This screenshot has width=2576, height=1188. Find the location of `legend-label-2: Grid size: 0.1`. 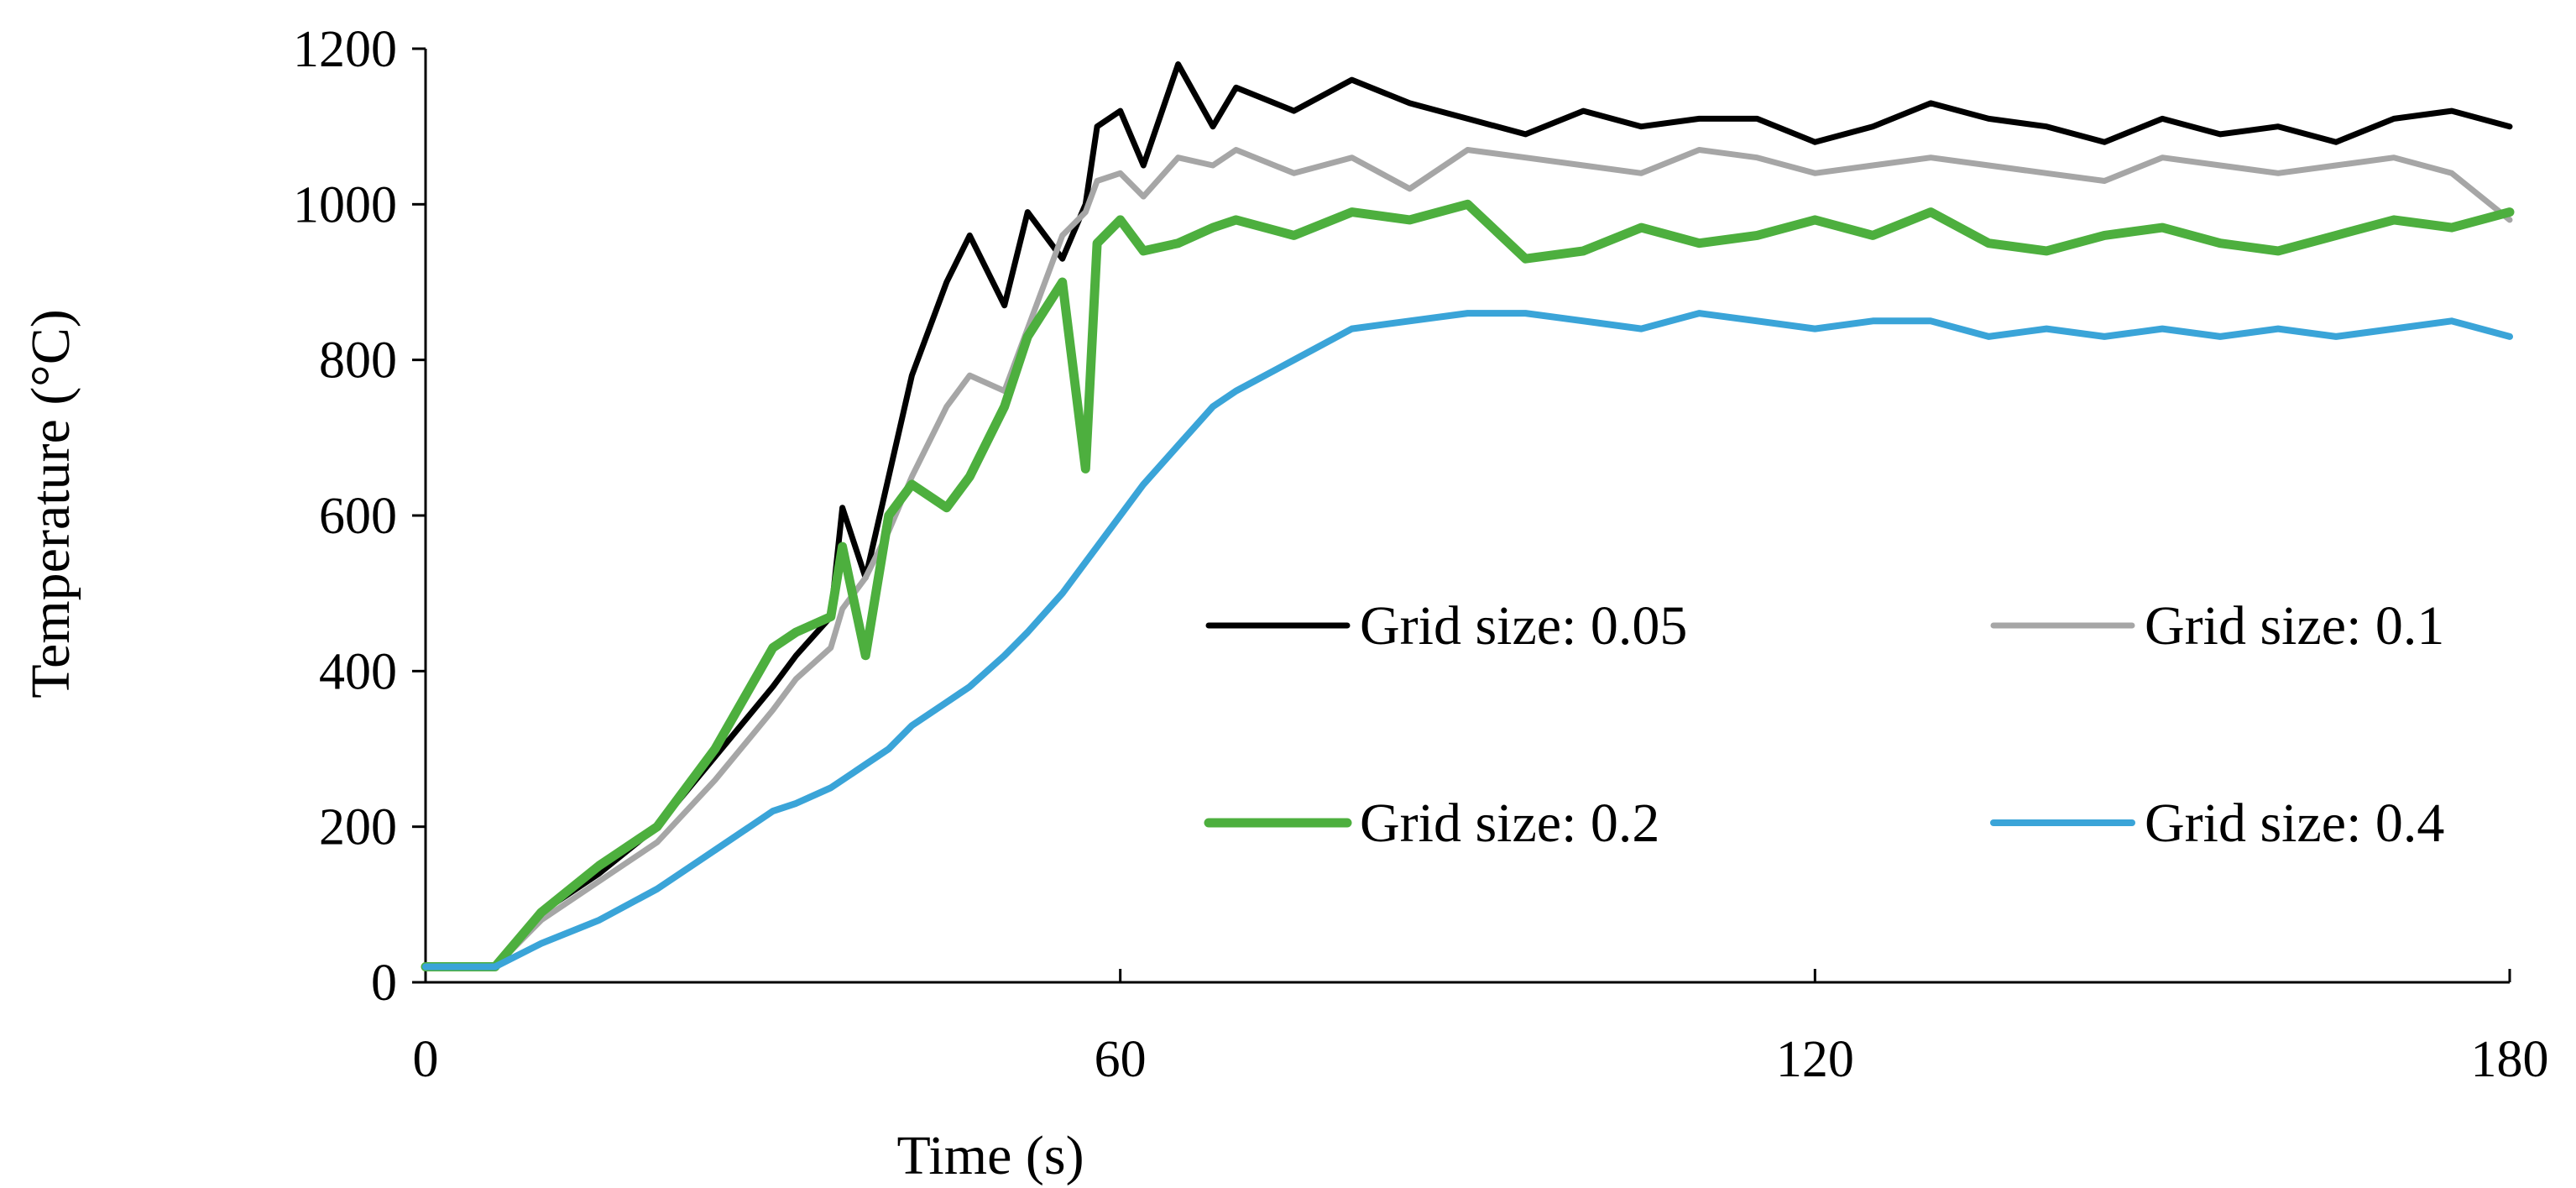

legend-label-2: Grid size: 0.1 is located at coordinates (2294, 626).